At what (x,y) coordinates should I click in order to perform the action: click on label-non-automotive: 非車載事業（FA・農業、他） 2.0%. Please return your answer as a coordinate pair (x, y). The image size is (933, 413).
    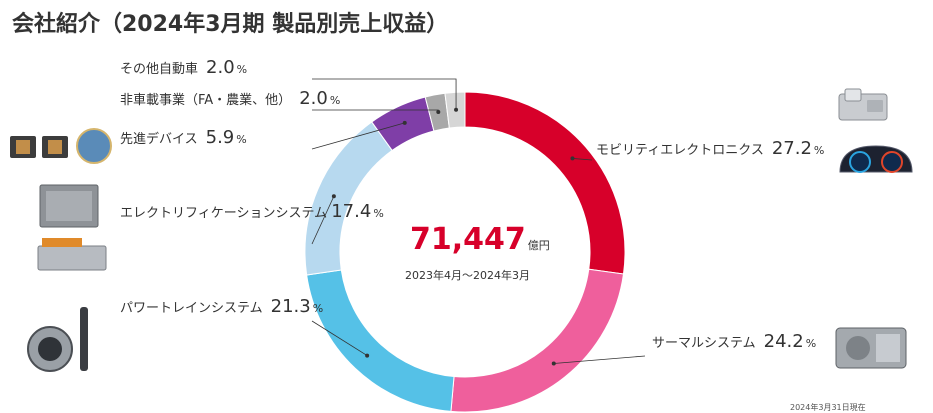
    Looking at the image, I should click on (230, 98).